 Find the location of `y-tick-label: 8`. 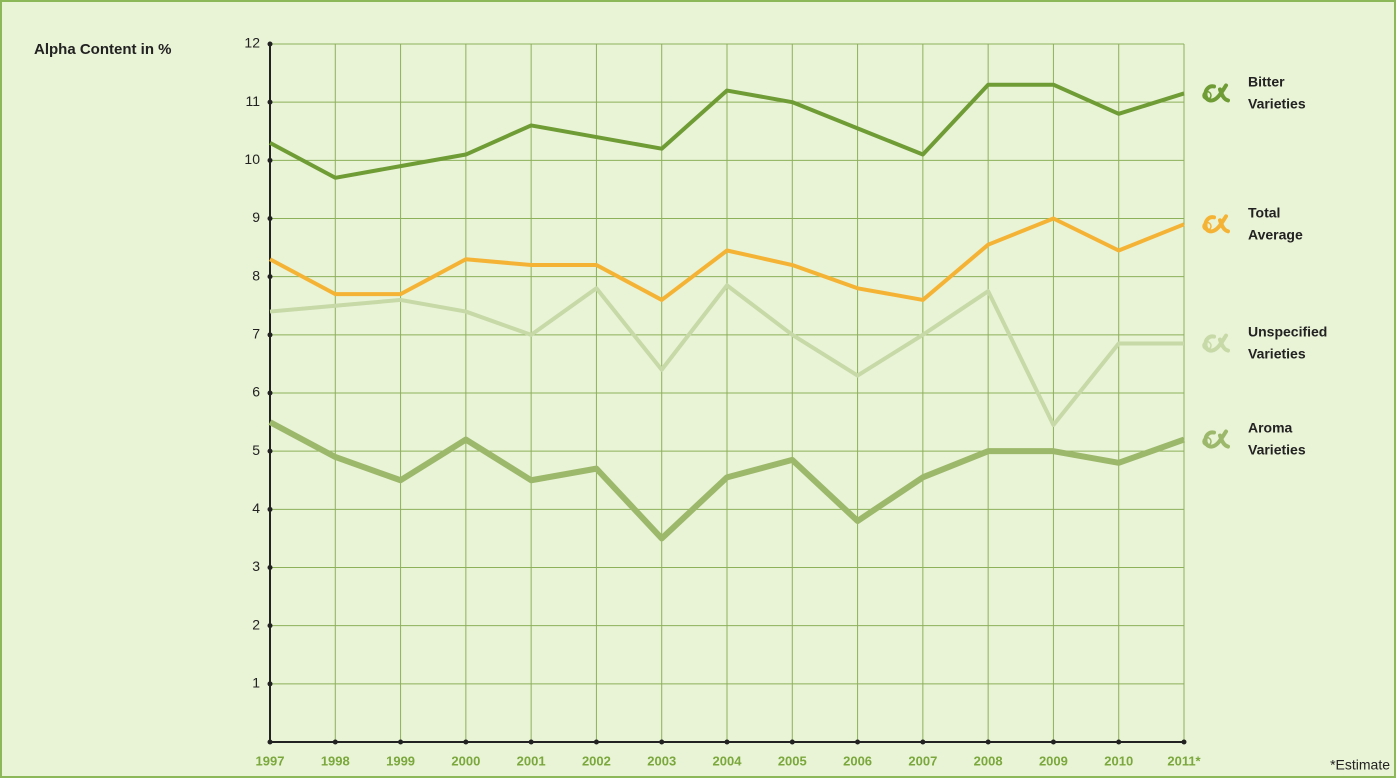

y-tick-label: 8 is located at coordinates (256, 275).